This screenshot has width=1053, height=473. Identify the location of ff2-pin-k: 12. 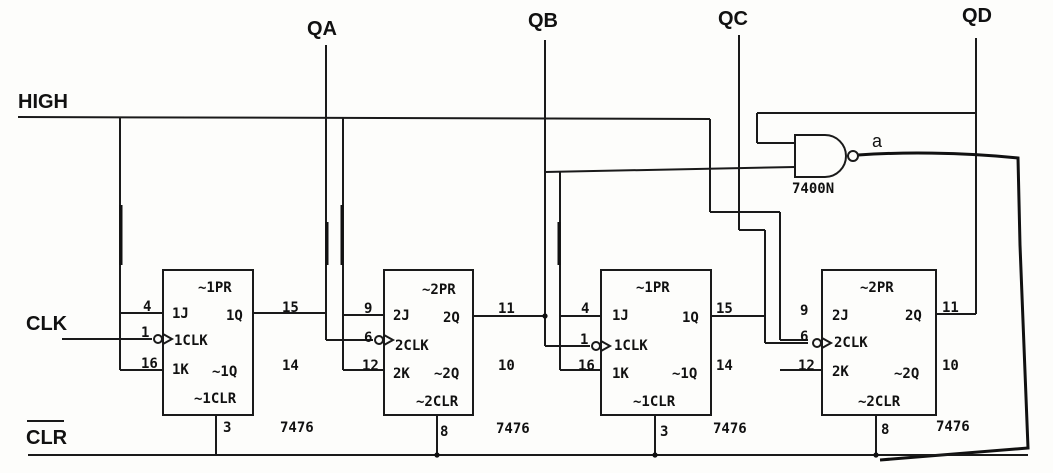
(370, 366).